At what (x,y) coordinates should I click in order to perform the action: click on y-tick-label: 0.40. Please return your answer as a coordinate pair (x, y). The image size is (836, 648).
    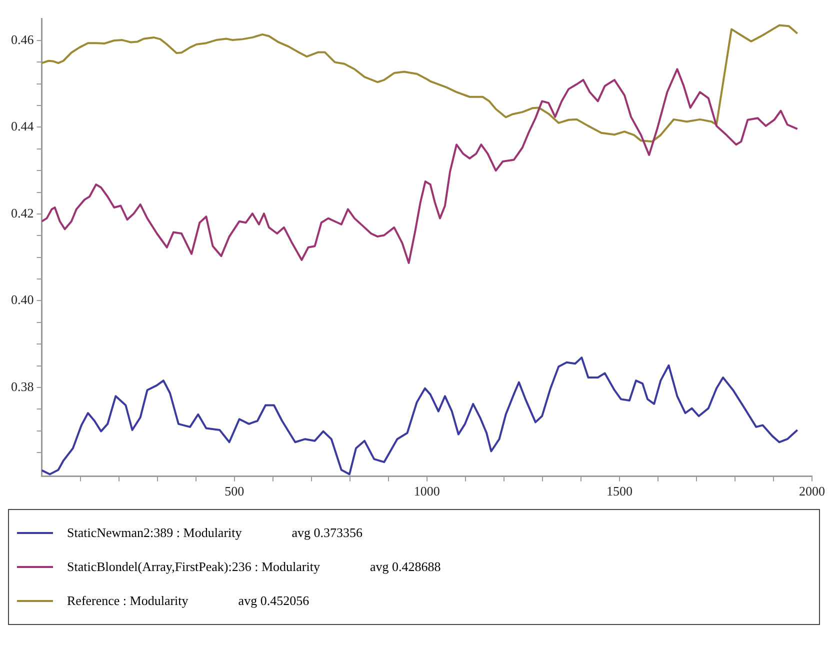
    Looking at the image, I should click on (22, 300).